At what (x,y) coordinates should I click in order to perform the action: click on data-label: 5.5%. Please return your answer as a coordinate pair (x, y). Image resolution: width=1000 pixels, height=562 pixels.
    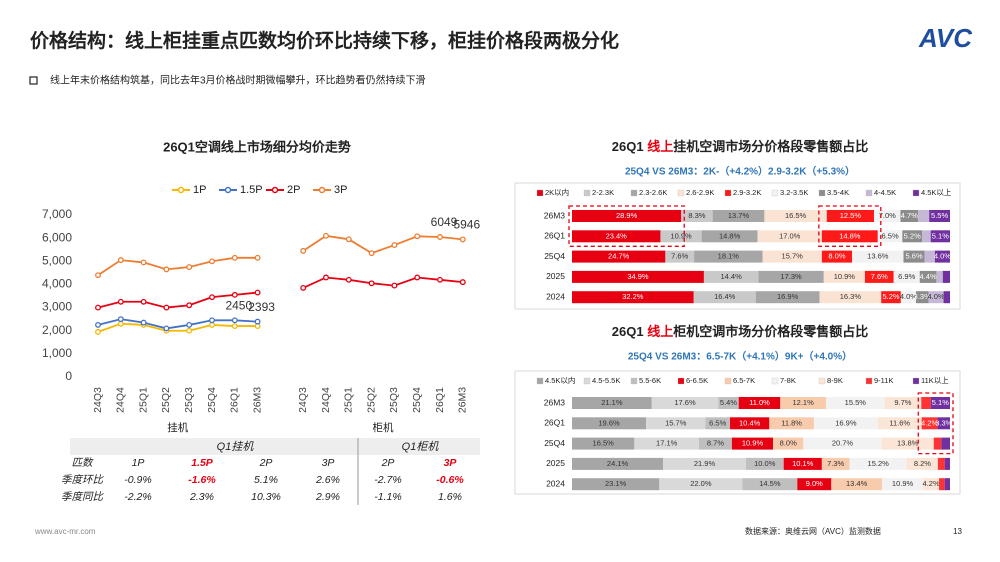
    Looking at the image, I should click on (939, 215).